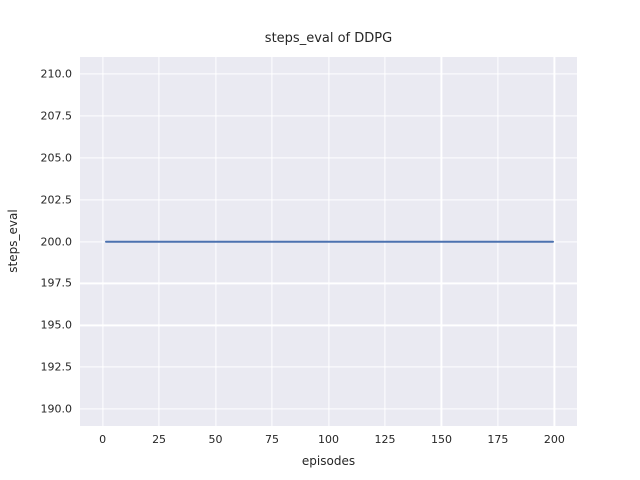 The image size is (640, 480). What do you see at coordinates (385, 439) in the screenshot?
I see `x-tick-label: 125` at bounding box center [385, 439].